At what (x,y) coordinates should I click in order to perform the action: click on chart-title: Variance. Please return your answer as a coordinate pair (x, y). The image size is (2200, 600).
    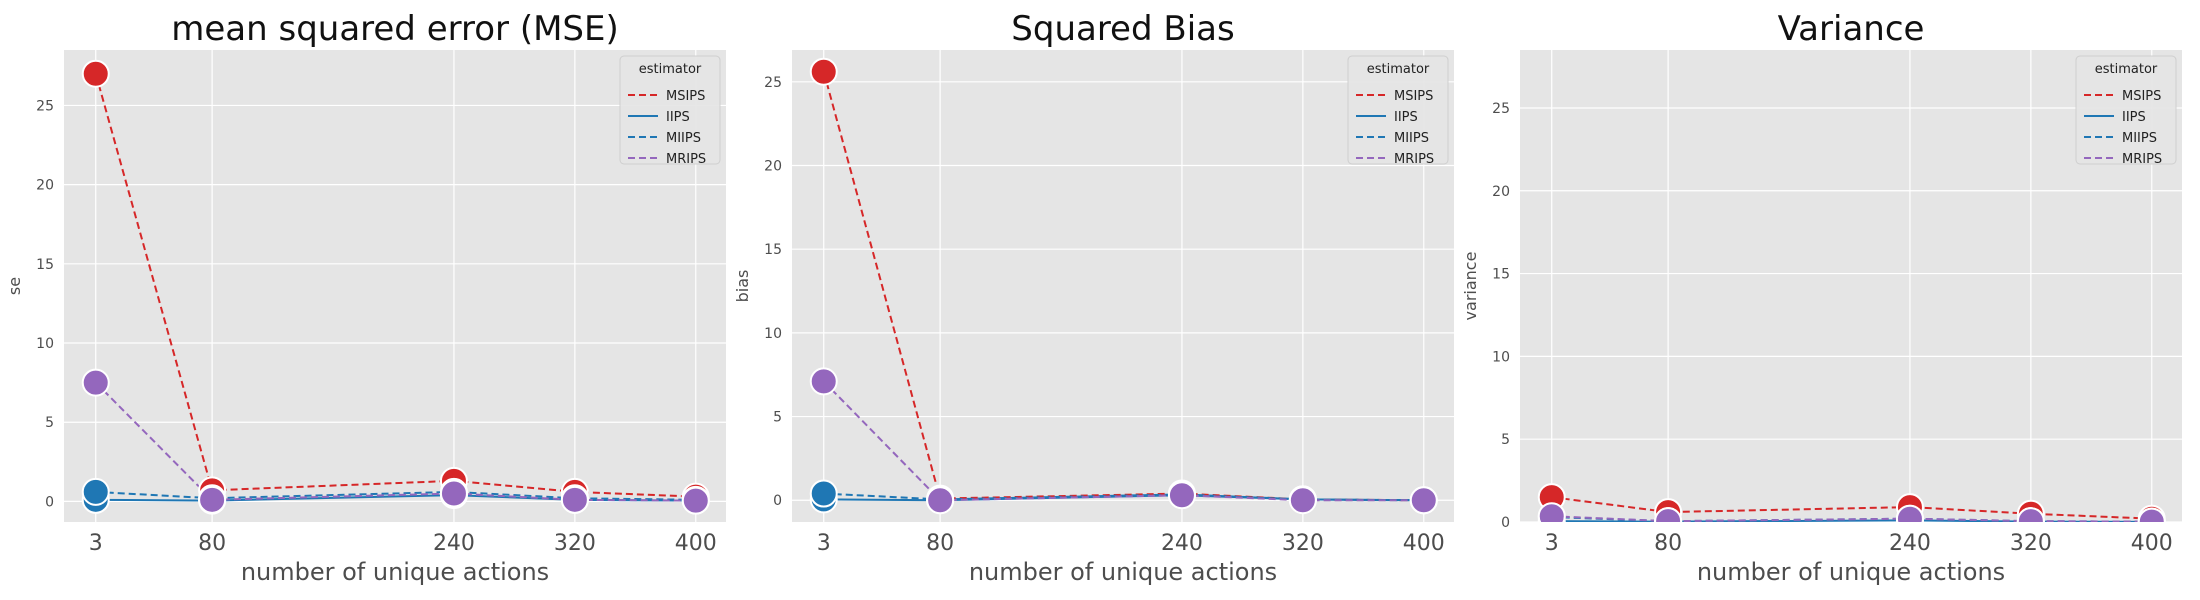
    Looking at the image, I should click on (1851, 29).